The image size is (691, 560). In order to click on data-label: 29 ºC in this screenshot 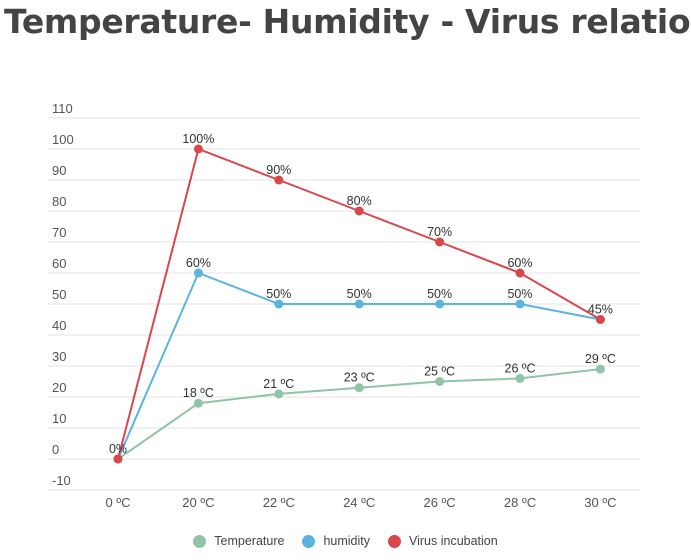, I will do `click(600, 359)`.